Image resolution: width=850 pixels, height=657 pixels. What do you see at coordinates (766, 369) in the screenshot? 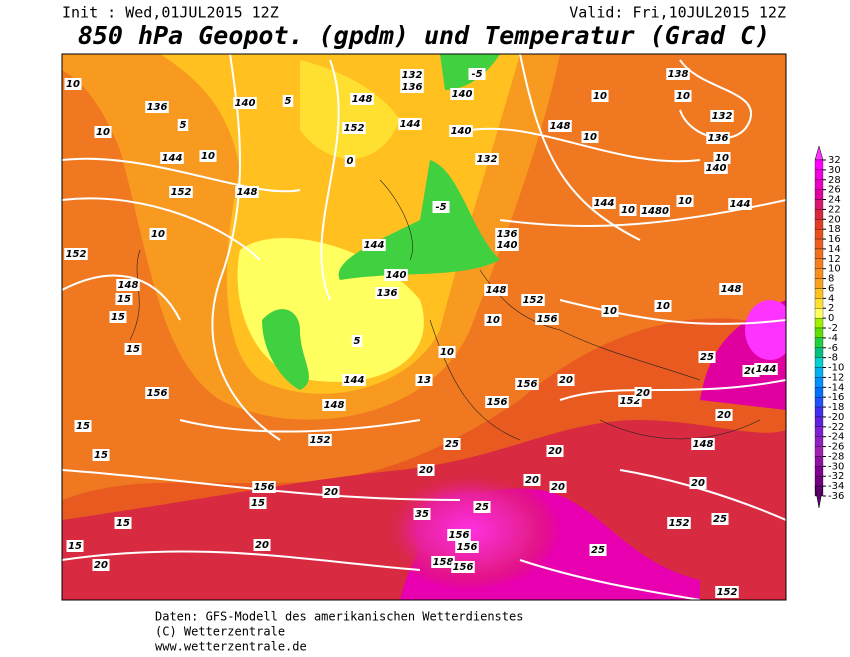
I see `contour-label: 144` at bounding box center [766, 369].